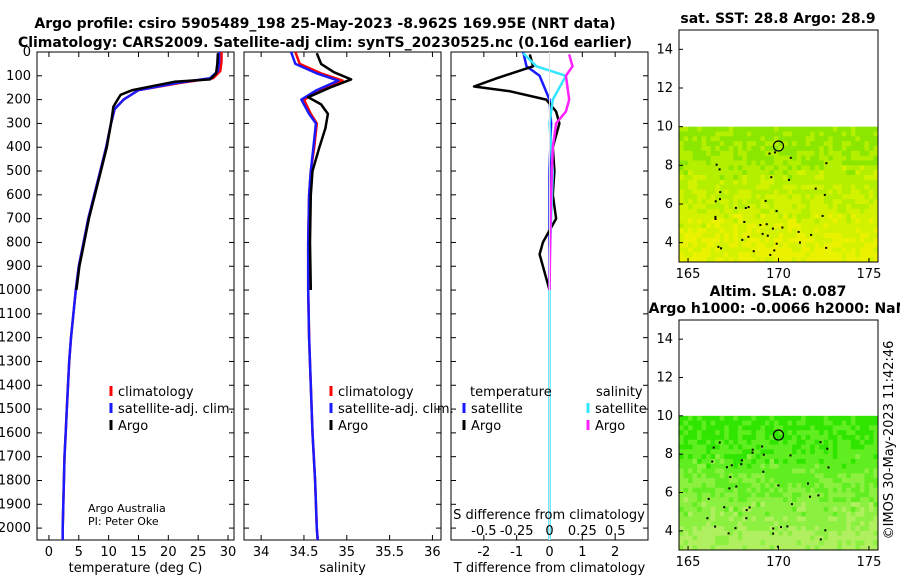 This screenshot has height=580, width=900. I want to click on timestamp: ©IMOS 30-May-2023 11:42:46, so click(889, 440).